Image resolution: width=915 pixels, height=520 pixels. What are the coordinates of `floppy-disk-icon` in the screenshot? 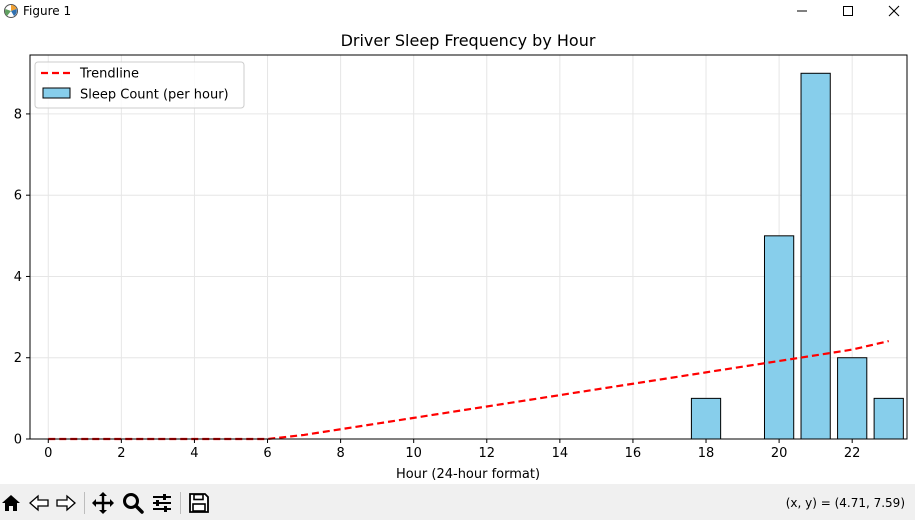 It's located at (199, 503).